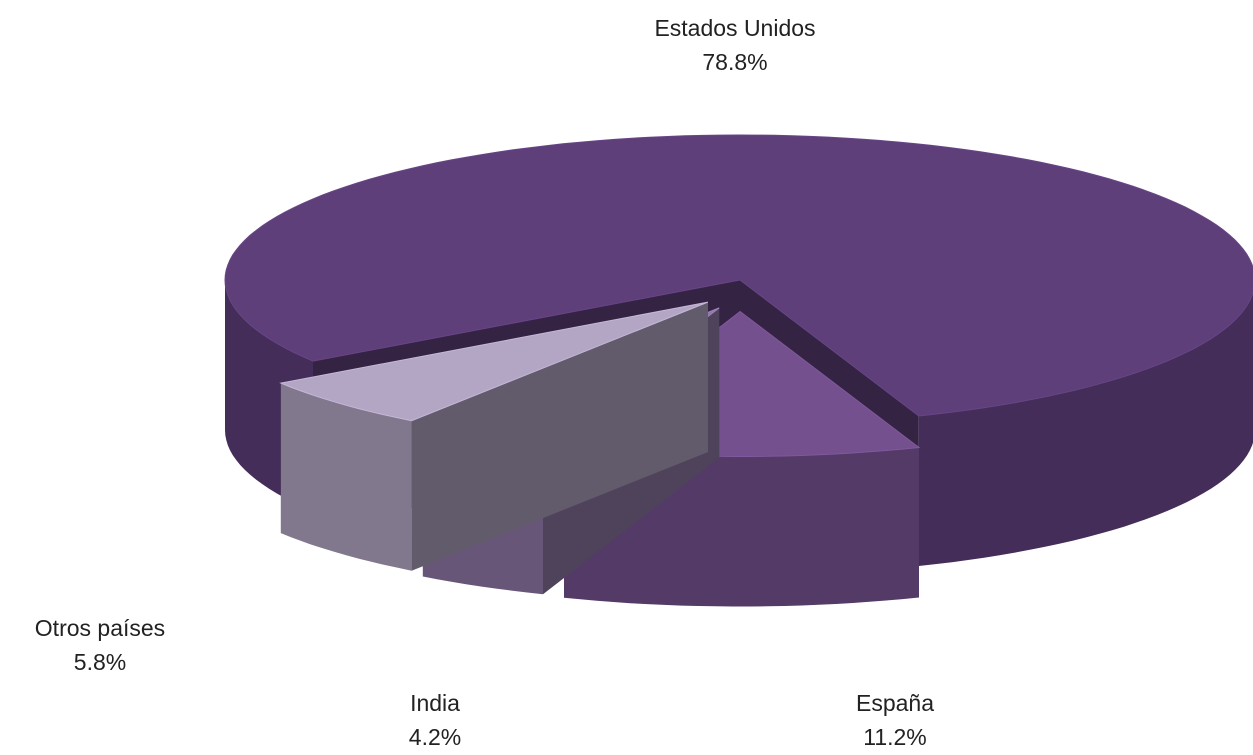  I want to click on slice-value-label: 11.2%, so click(895, 737).